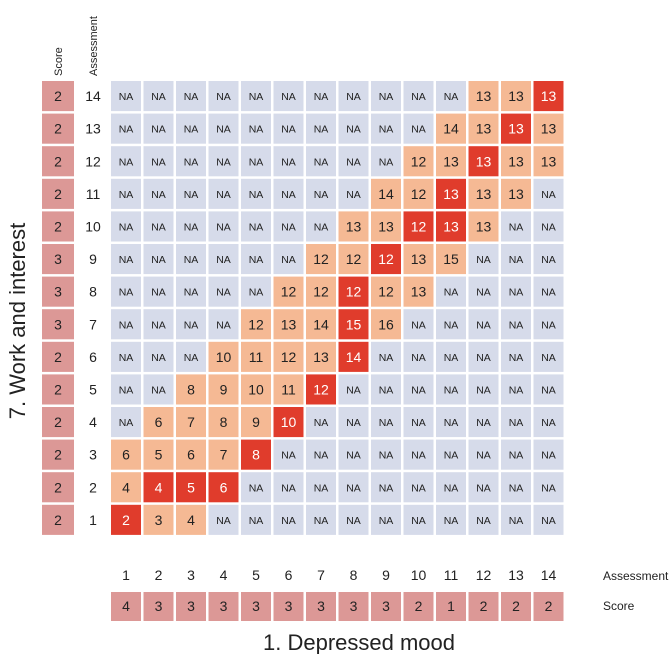 This screenshot has height=654, width=672. What do you see at coordinates (94, 46) in the screenshot?
I see `y-assessment-header: Assessment` at bounding box center [94, 46].